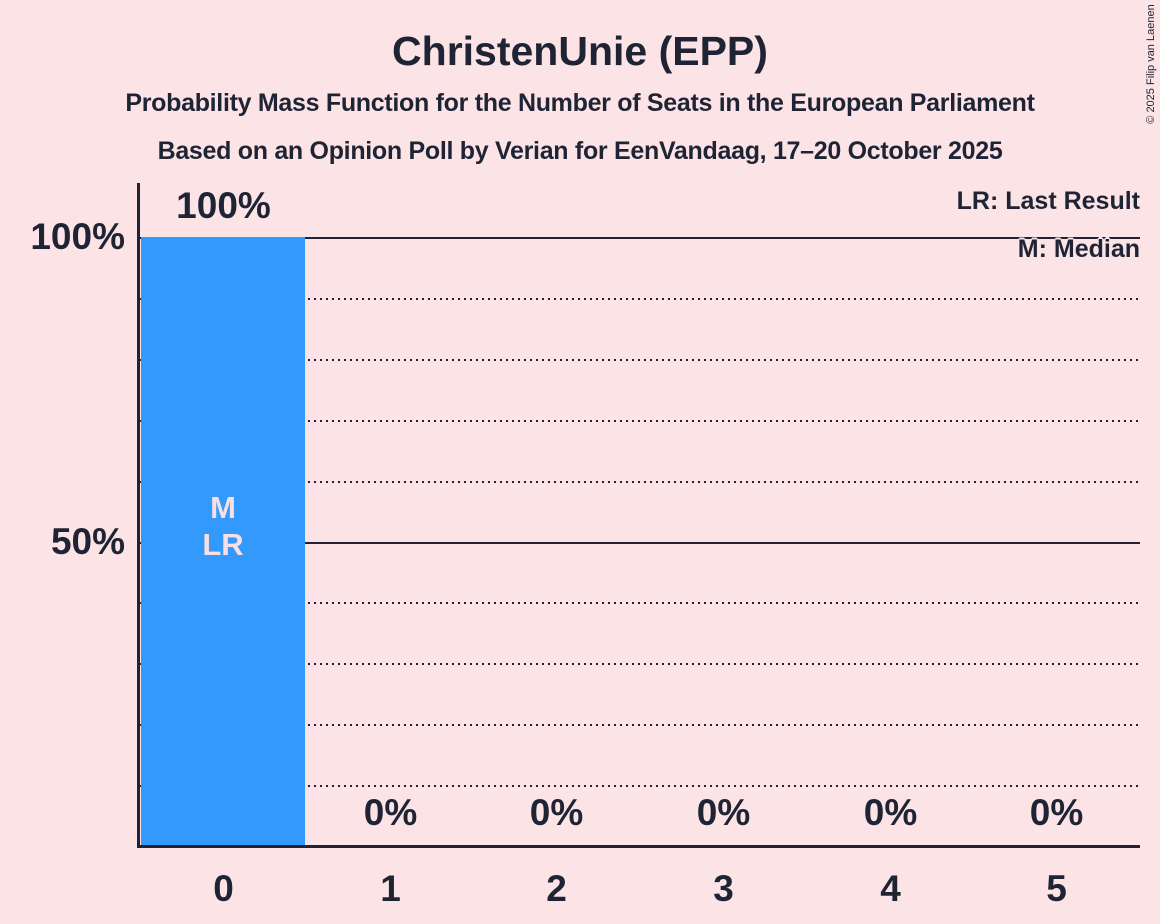 The image size is (1160, 924). Describe the element at coordinates (77, 236) in the screenshot. I see `y-axis-label-100: 100%` at that location.